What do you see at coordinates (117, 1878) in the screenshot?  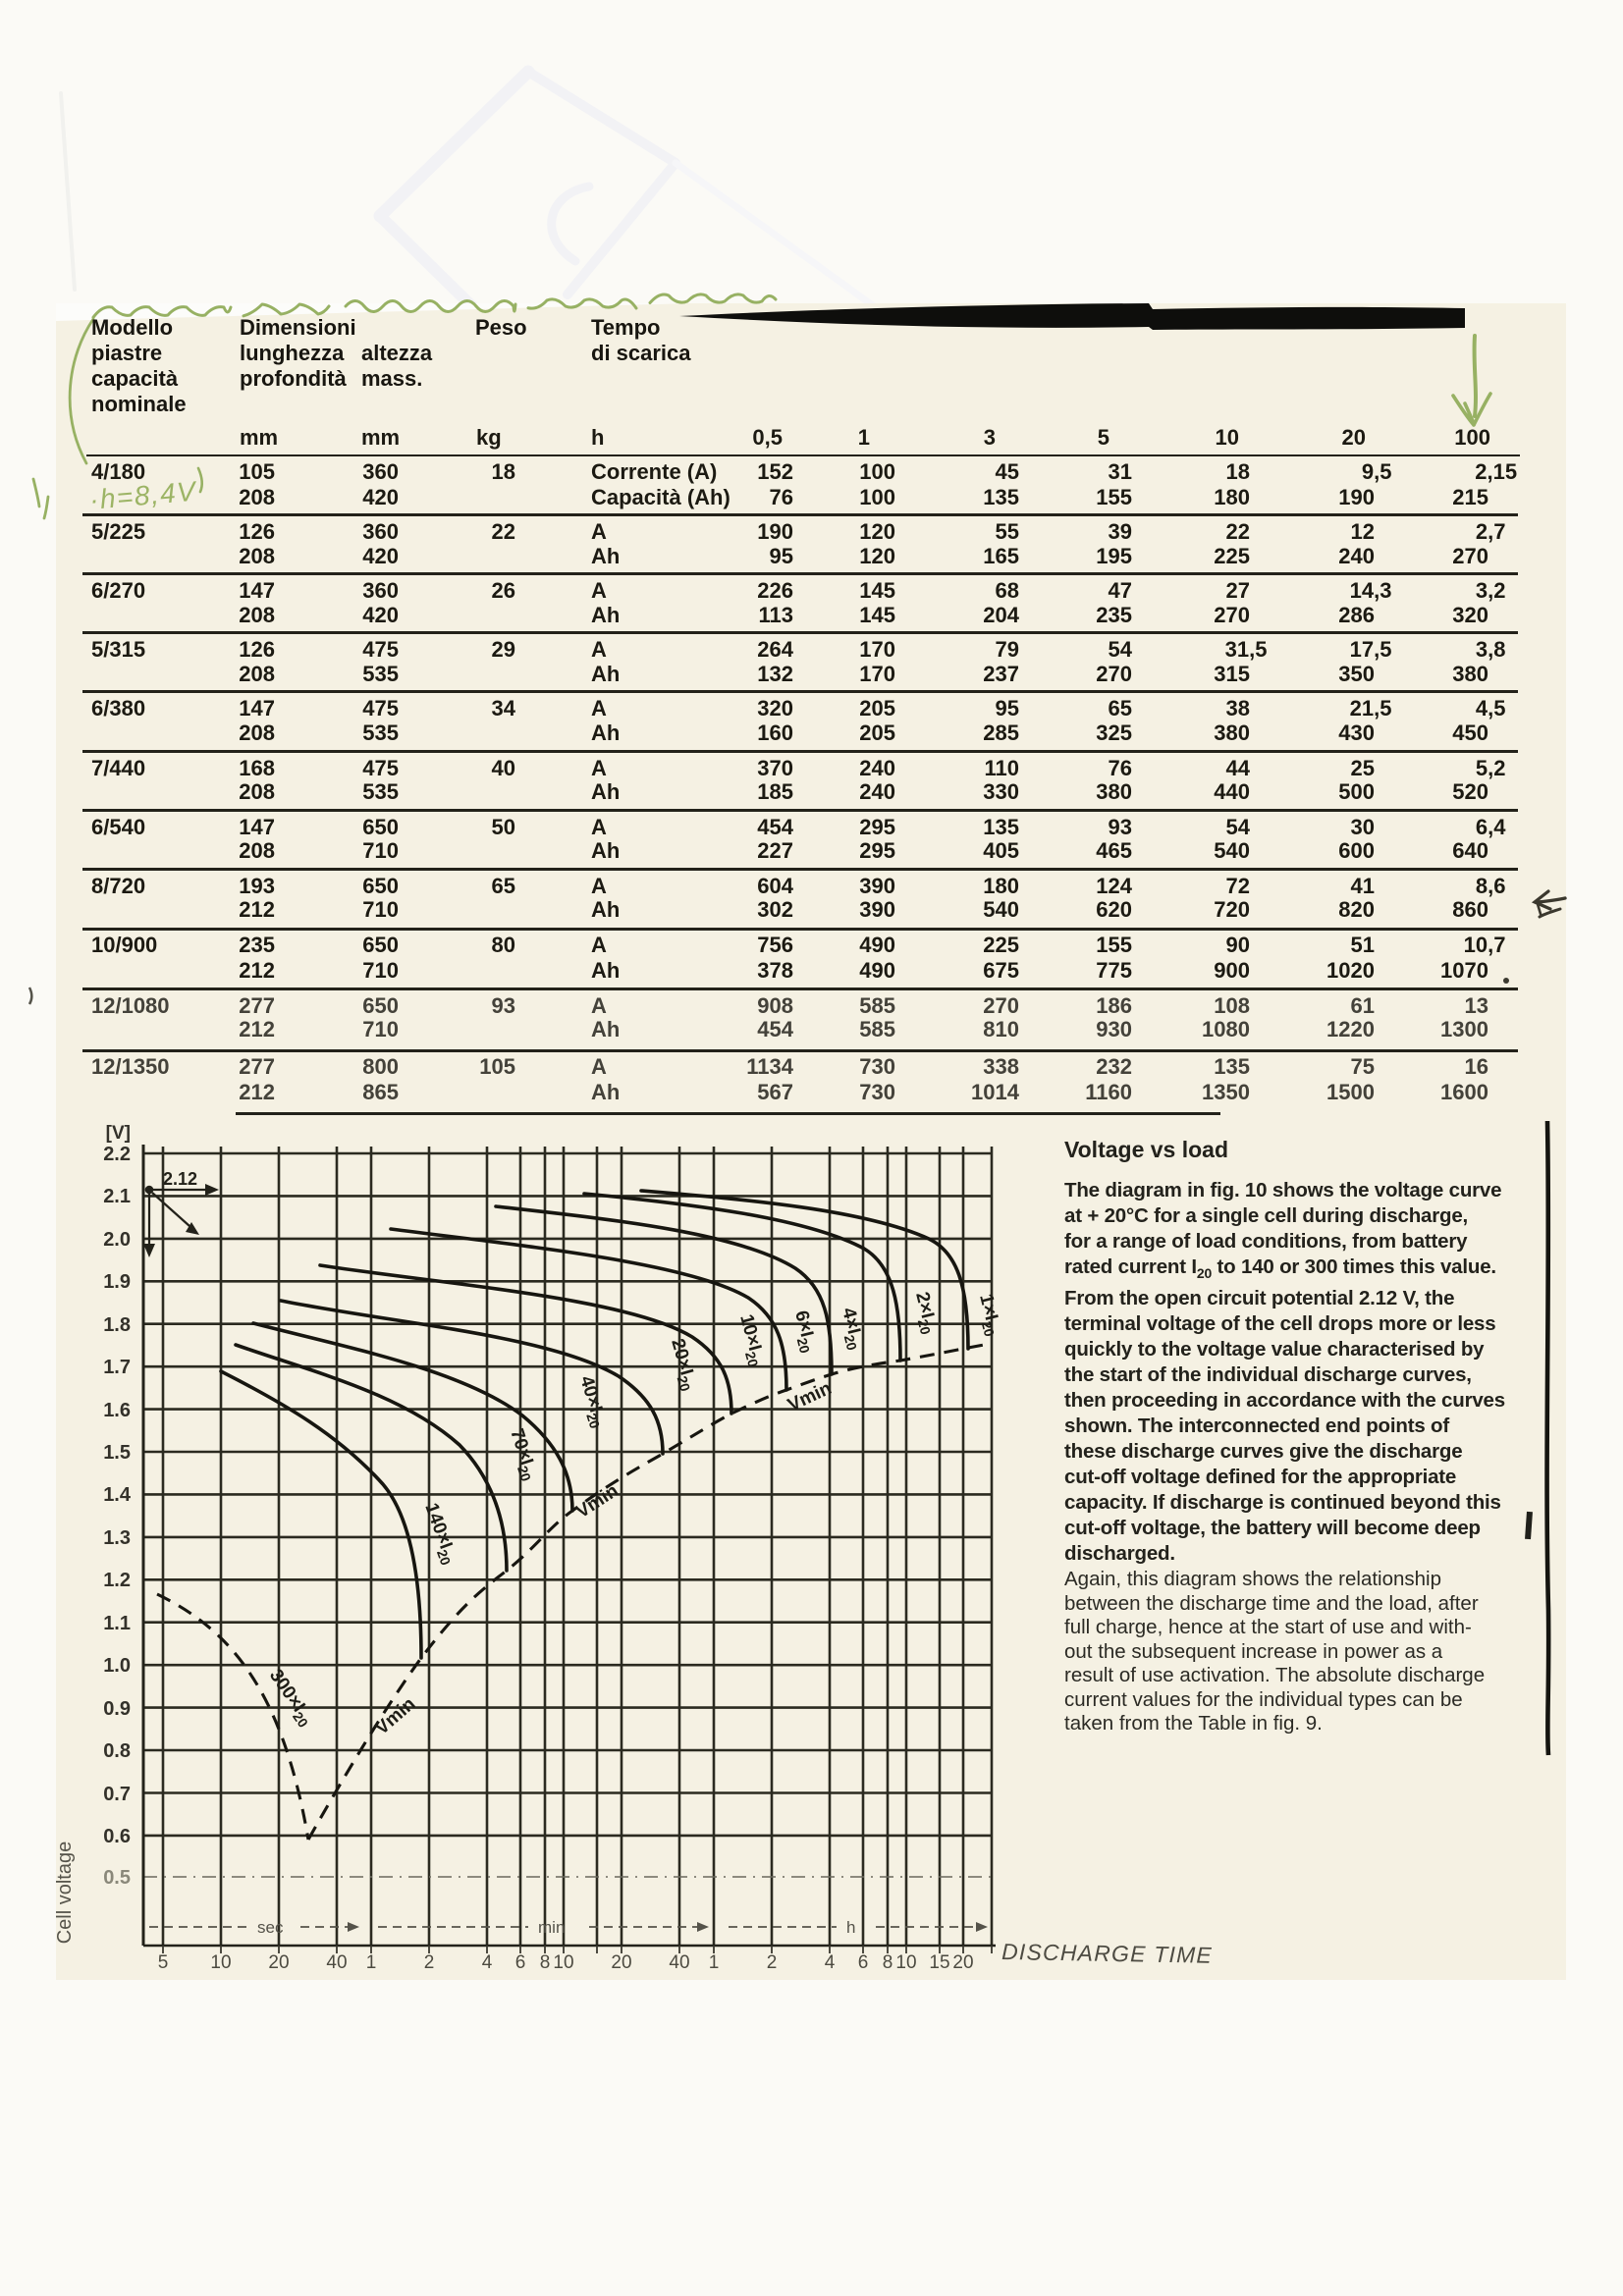 I see `svg-text: 0.5` at bounding box center [117, 1878].